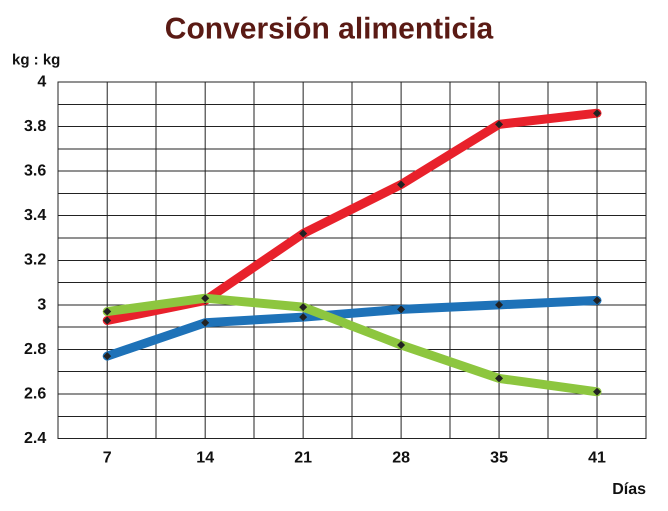 Image resolution: width=668 pixels, height=511 pixels. I want to click on y-tick-label: 3.8, so click(35, 126).